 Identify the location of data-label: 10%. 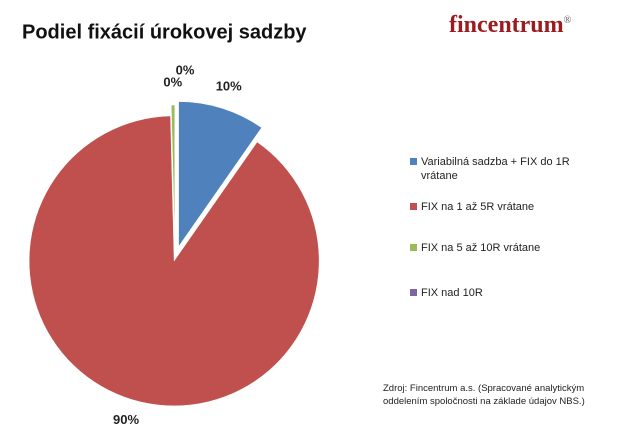
(229, 86).